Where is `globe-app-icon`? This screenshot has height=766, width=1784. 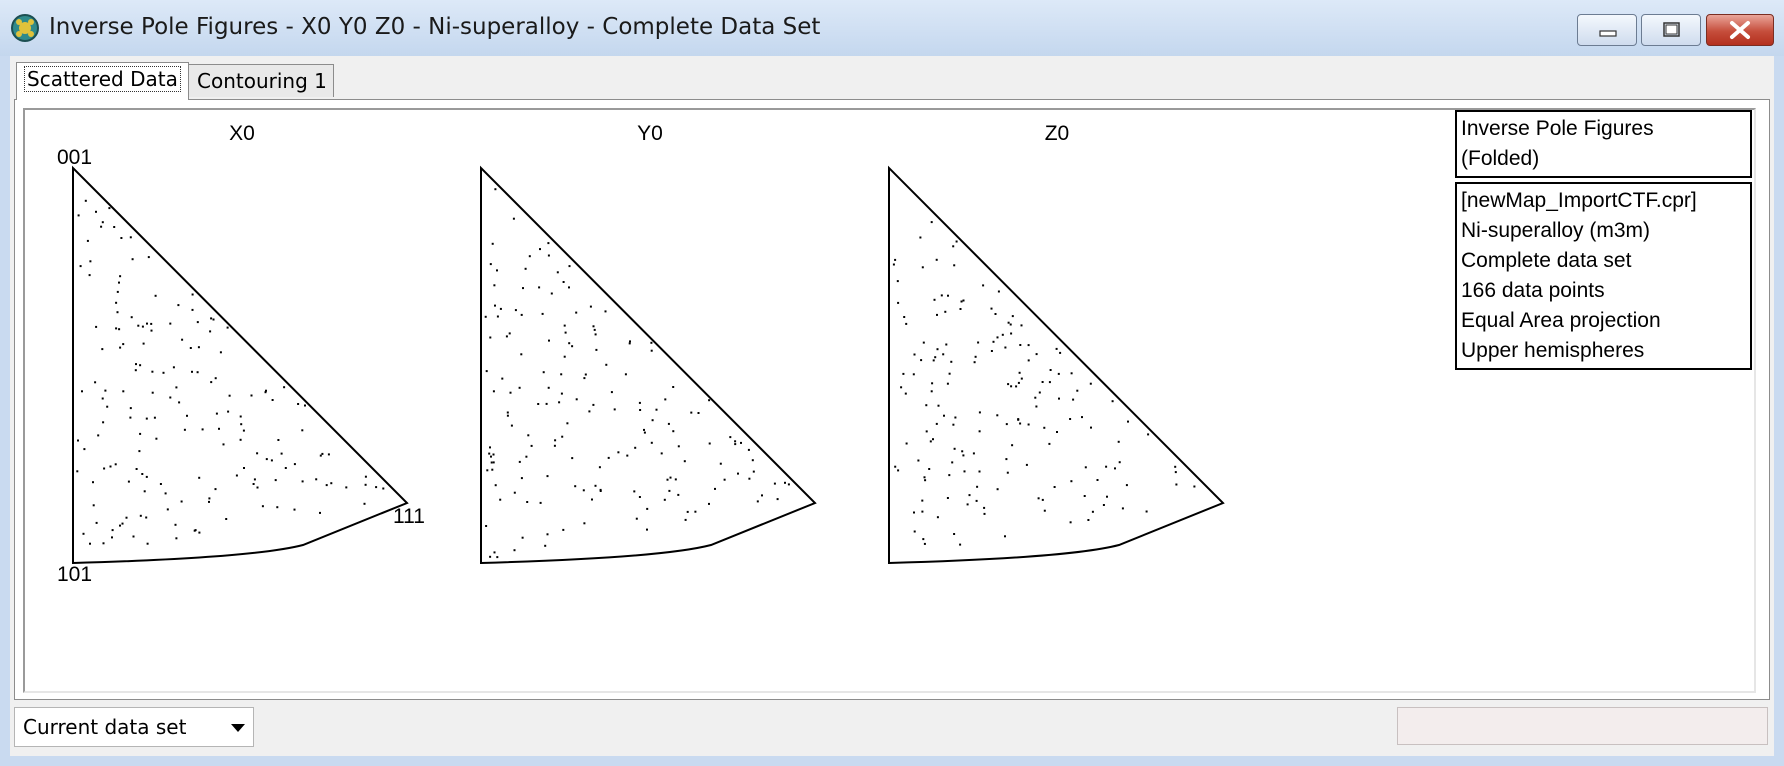 globe-app-icon is located at coordinates (25, 28).